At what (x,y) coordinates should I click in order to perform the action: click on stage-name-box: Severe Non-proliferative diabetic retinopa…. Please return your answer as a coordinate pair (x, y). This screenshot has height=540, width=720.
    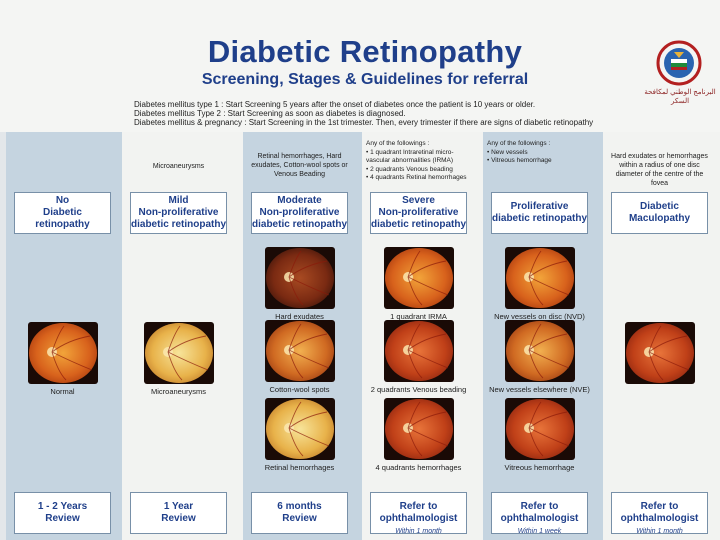
    Looking at the image, I should click on (418, 213).